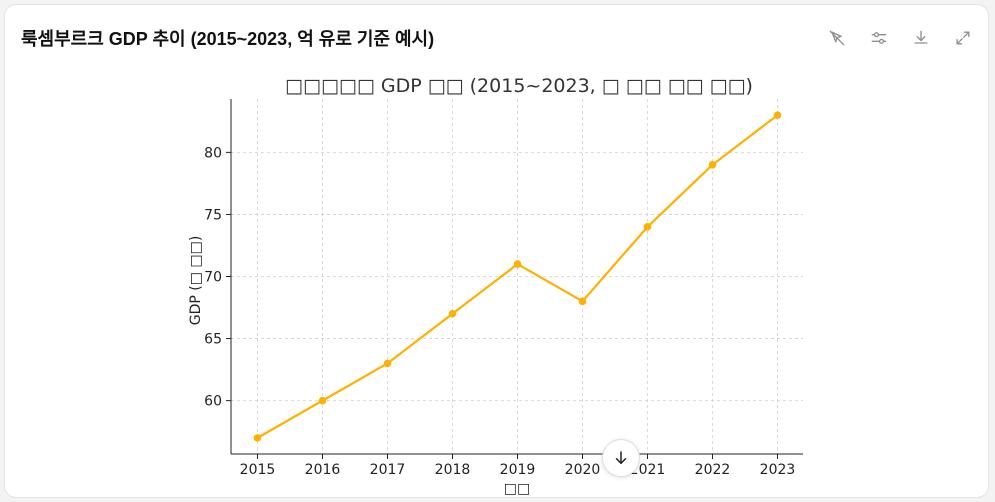  I want to click on y-axis-label: GDP (□ □□), so click(196, 281).